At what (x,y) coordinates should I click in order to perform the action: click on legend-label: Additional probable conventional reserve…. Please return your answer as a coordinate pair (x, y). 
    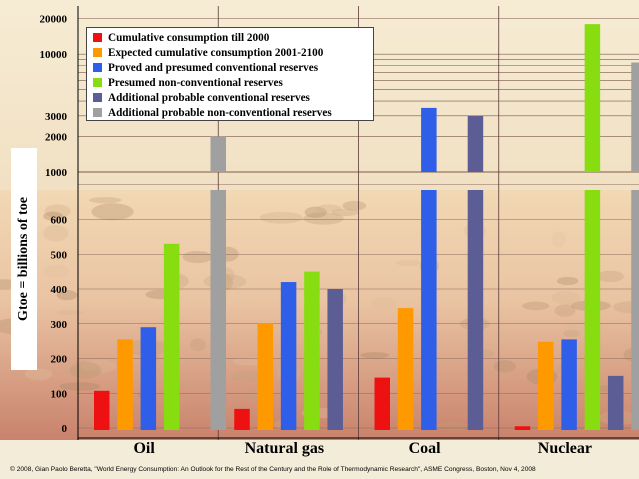
    Looking at the image, I should click on (209, 97).